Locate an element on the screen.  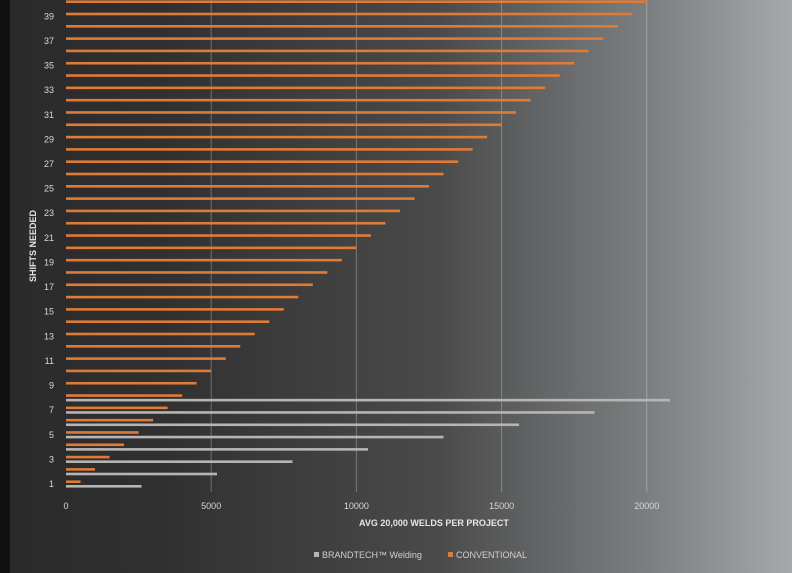
y-tick-label-15: 15 is located at coordinates (49, 312).